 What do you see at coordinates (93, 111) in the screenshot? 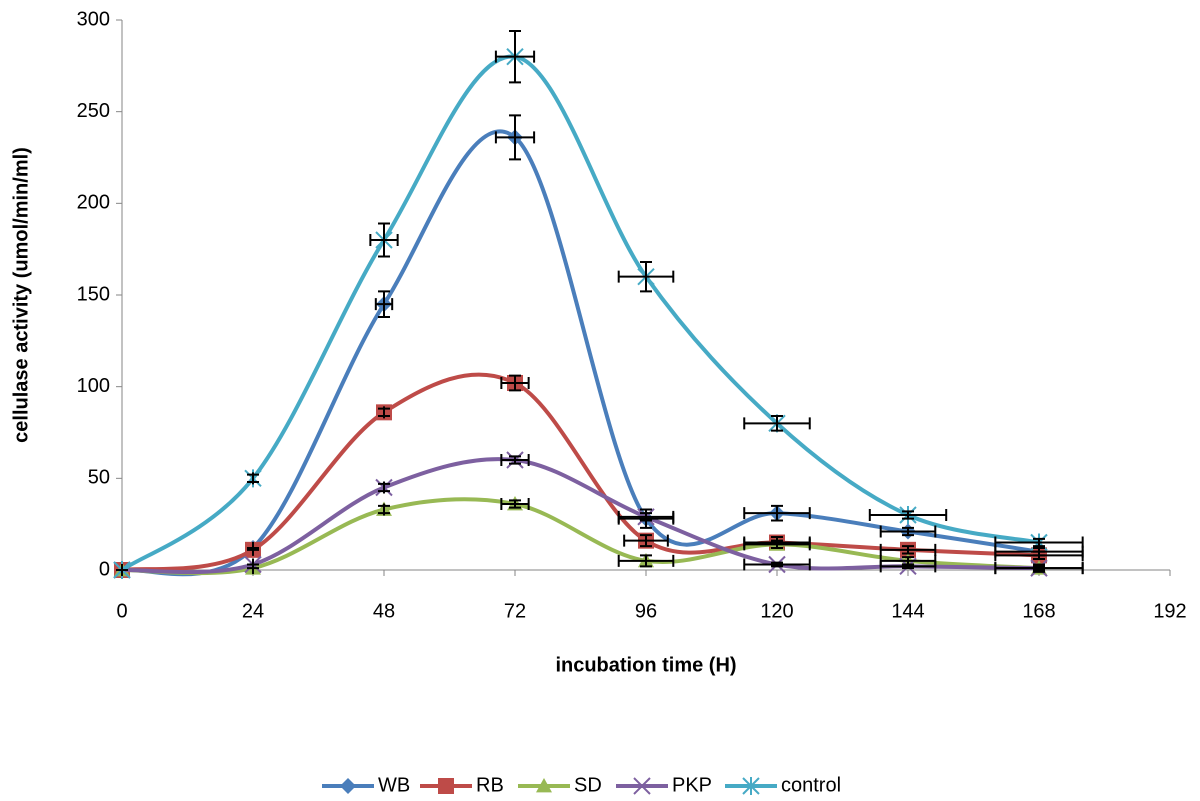
I see `y-tick-label: 250` at bounding box center [93, 111].